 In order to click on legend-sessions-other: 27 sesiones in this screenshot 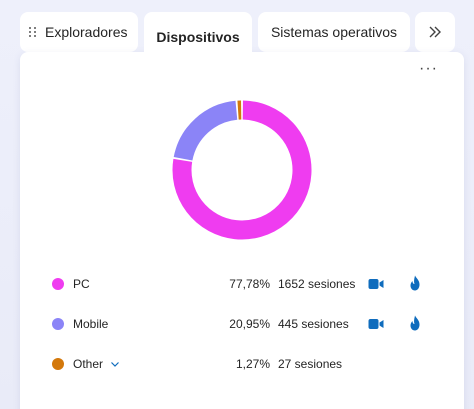, I will do `click(310, 364)`.